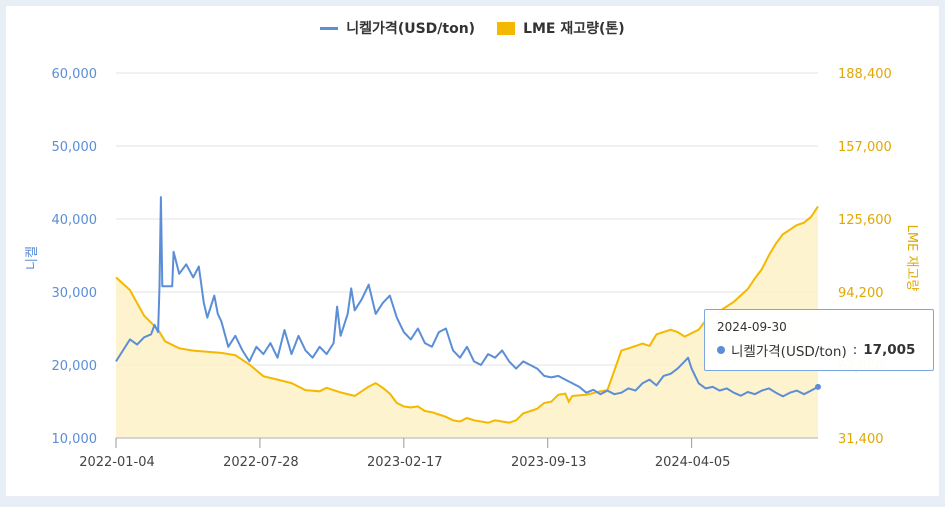 Image resolution: width=945 pixels, height=507 pixels. Describe the element at coordinates (75, 74) in the screenshot. I see `y-left-tick-label: 60,000` at that location.